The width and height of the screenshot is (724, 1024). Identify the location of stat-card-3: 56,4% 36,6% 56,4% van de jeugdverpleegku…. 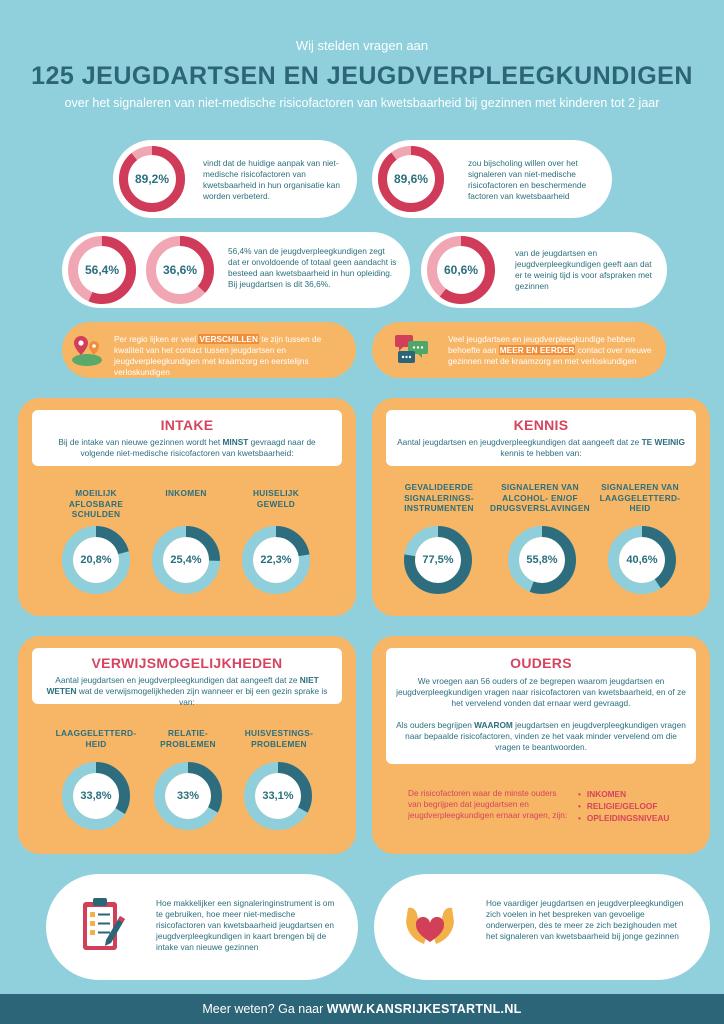
(236, 270).